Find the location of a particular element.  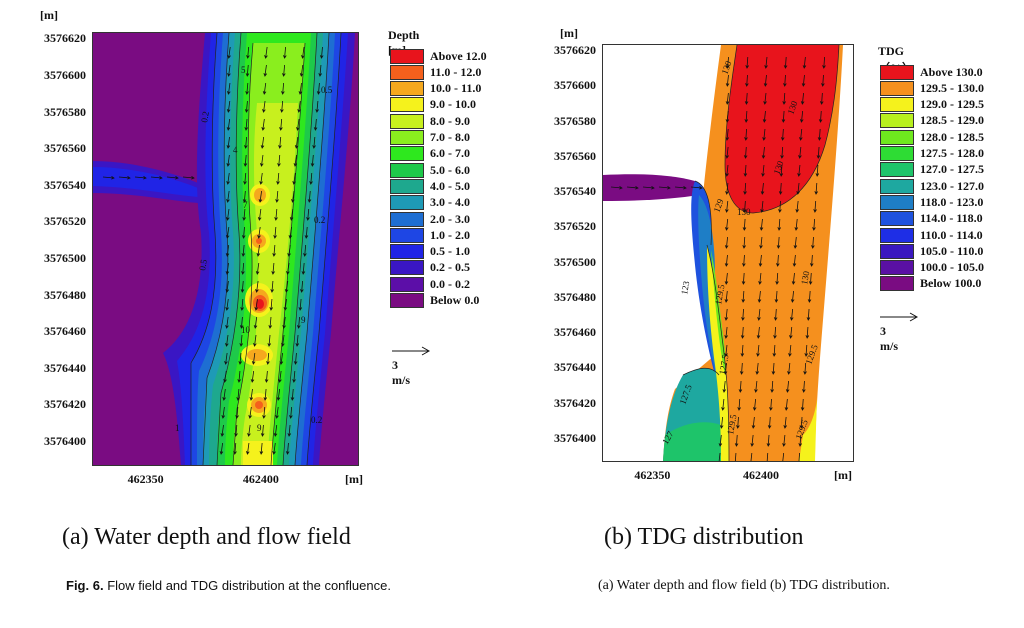

legend-entry: 3.0 - 4.0 is located at coordinates (430, 203).